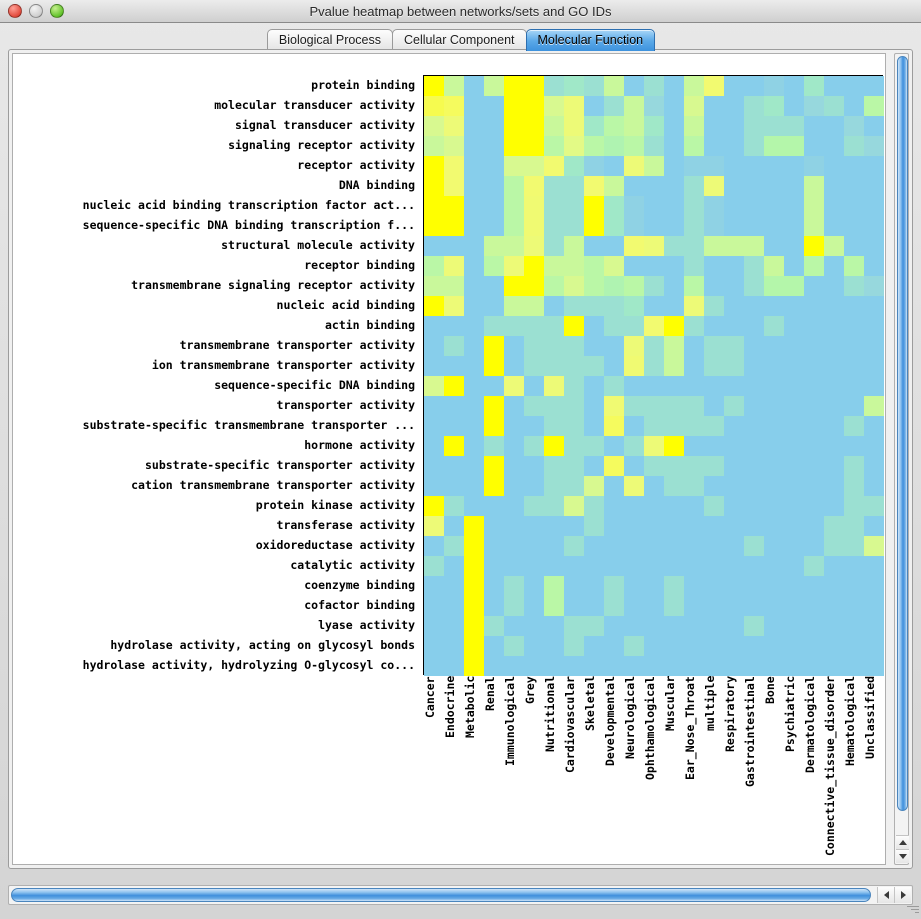 Image resolution: width=921 pixels, height=919 pixels. What do you see at coordinates (441, 895) in the screenshot?
I see `horizontal-scrollbar-thumb` at bounding box center [441, 895].